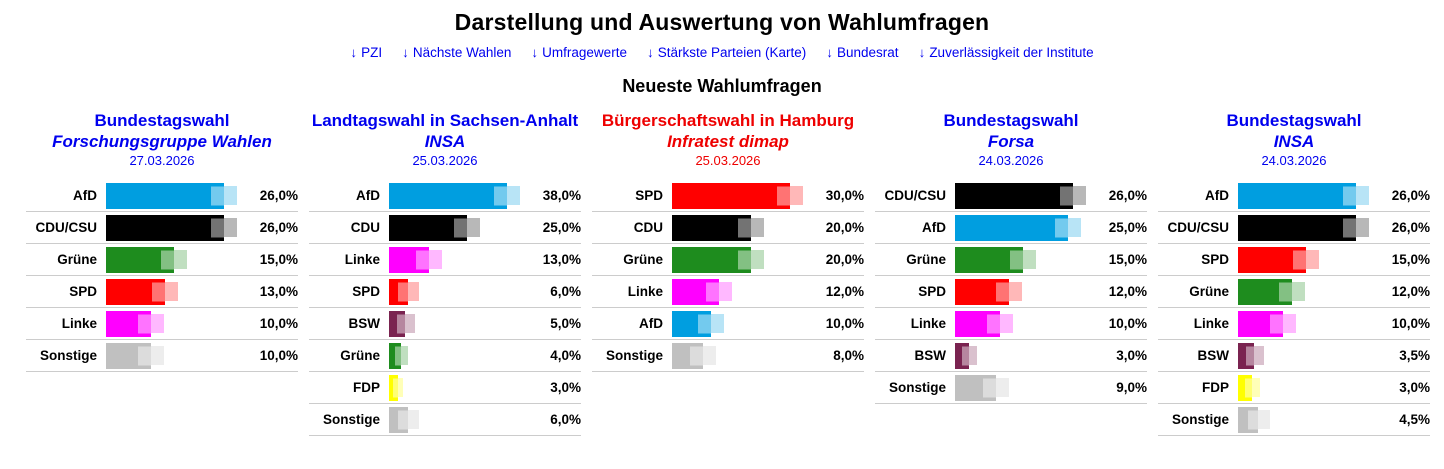 Image resolution: width=1444 pixels, height=469 pixels. What do you see at coordinates (1213, 356) in the screenshot?
I see `party-label: BSW` at bounding box center [1213, 356].